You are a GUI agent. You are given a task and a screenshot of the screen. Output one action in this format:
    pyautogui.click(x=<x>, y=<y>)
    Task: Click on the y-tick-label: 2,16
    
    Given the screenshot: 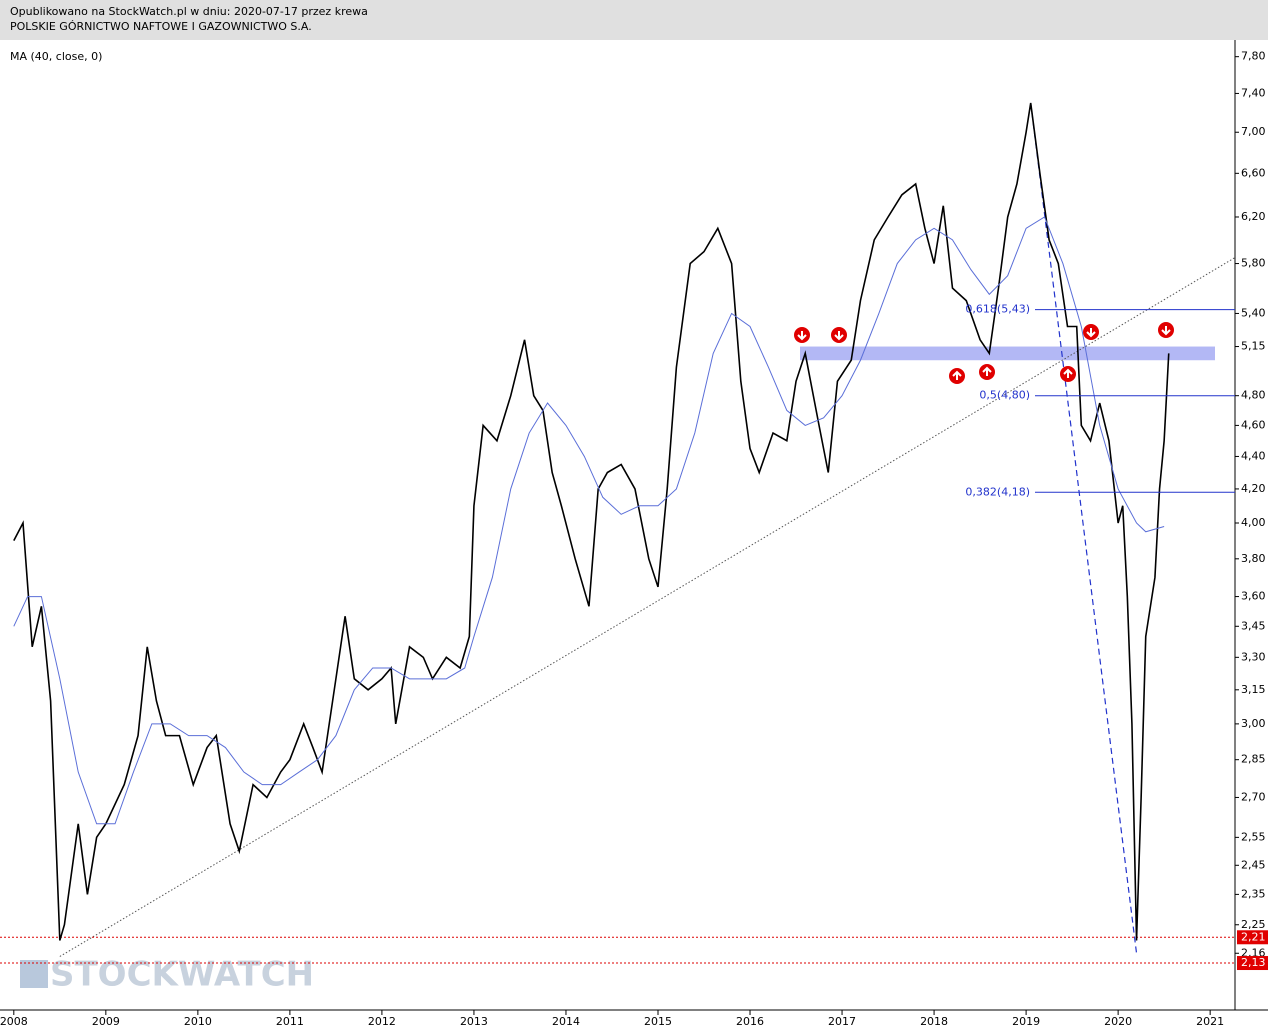 What is the action you would take?
    pyautogui.click(x=1253, y=952)
    